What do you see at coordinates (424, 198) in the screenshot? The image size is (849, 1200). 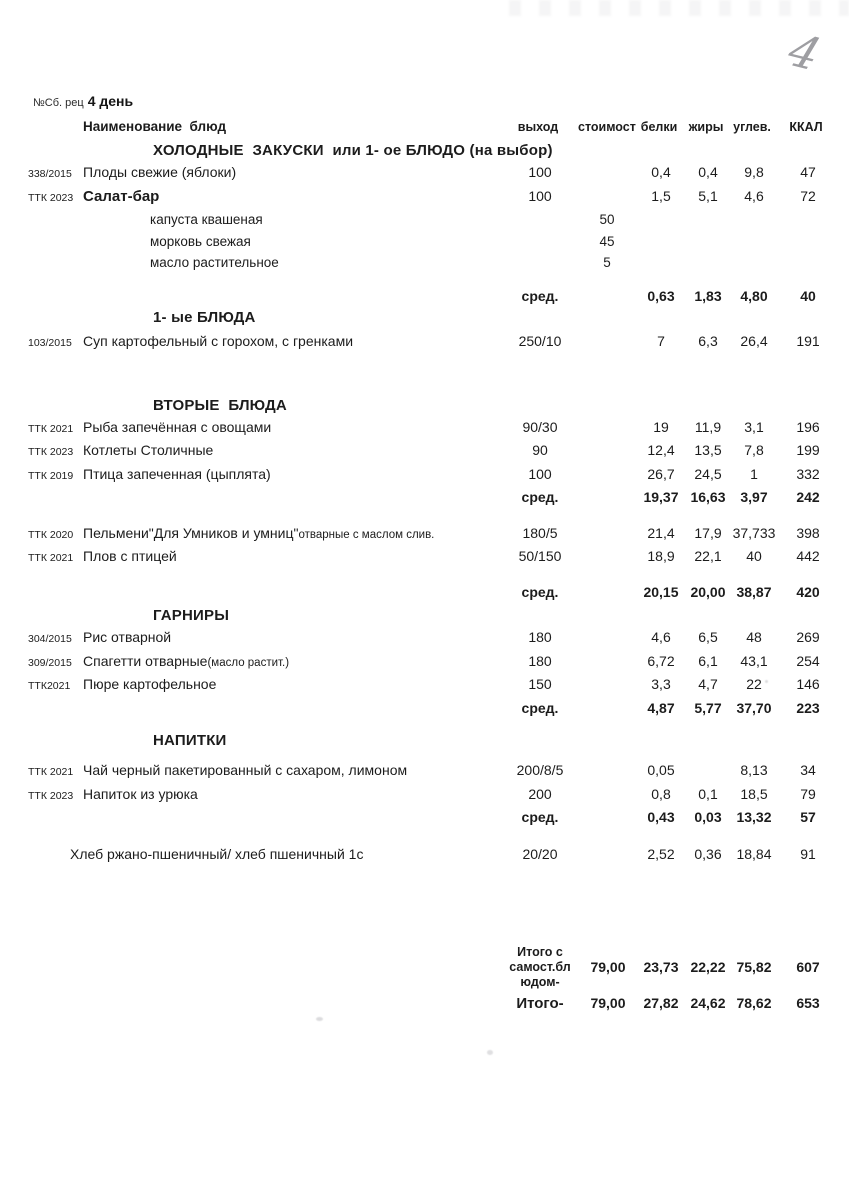 I see `dish-row: ТТК 2023 Салат-бар 100 1,5 5,1 4,6 72` at bounding box center [424, 198].